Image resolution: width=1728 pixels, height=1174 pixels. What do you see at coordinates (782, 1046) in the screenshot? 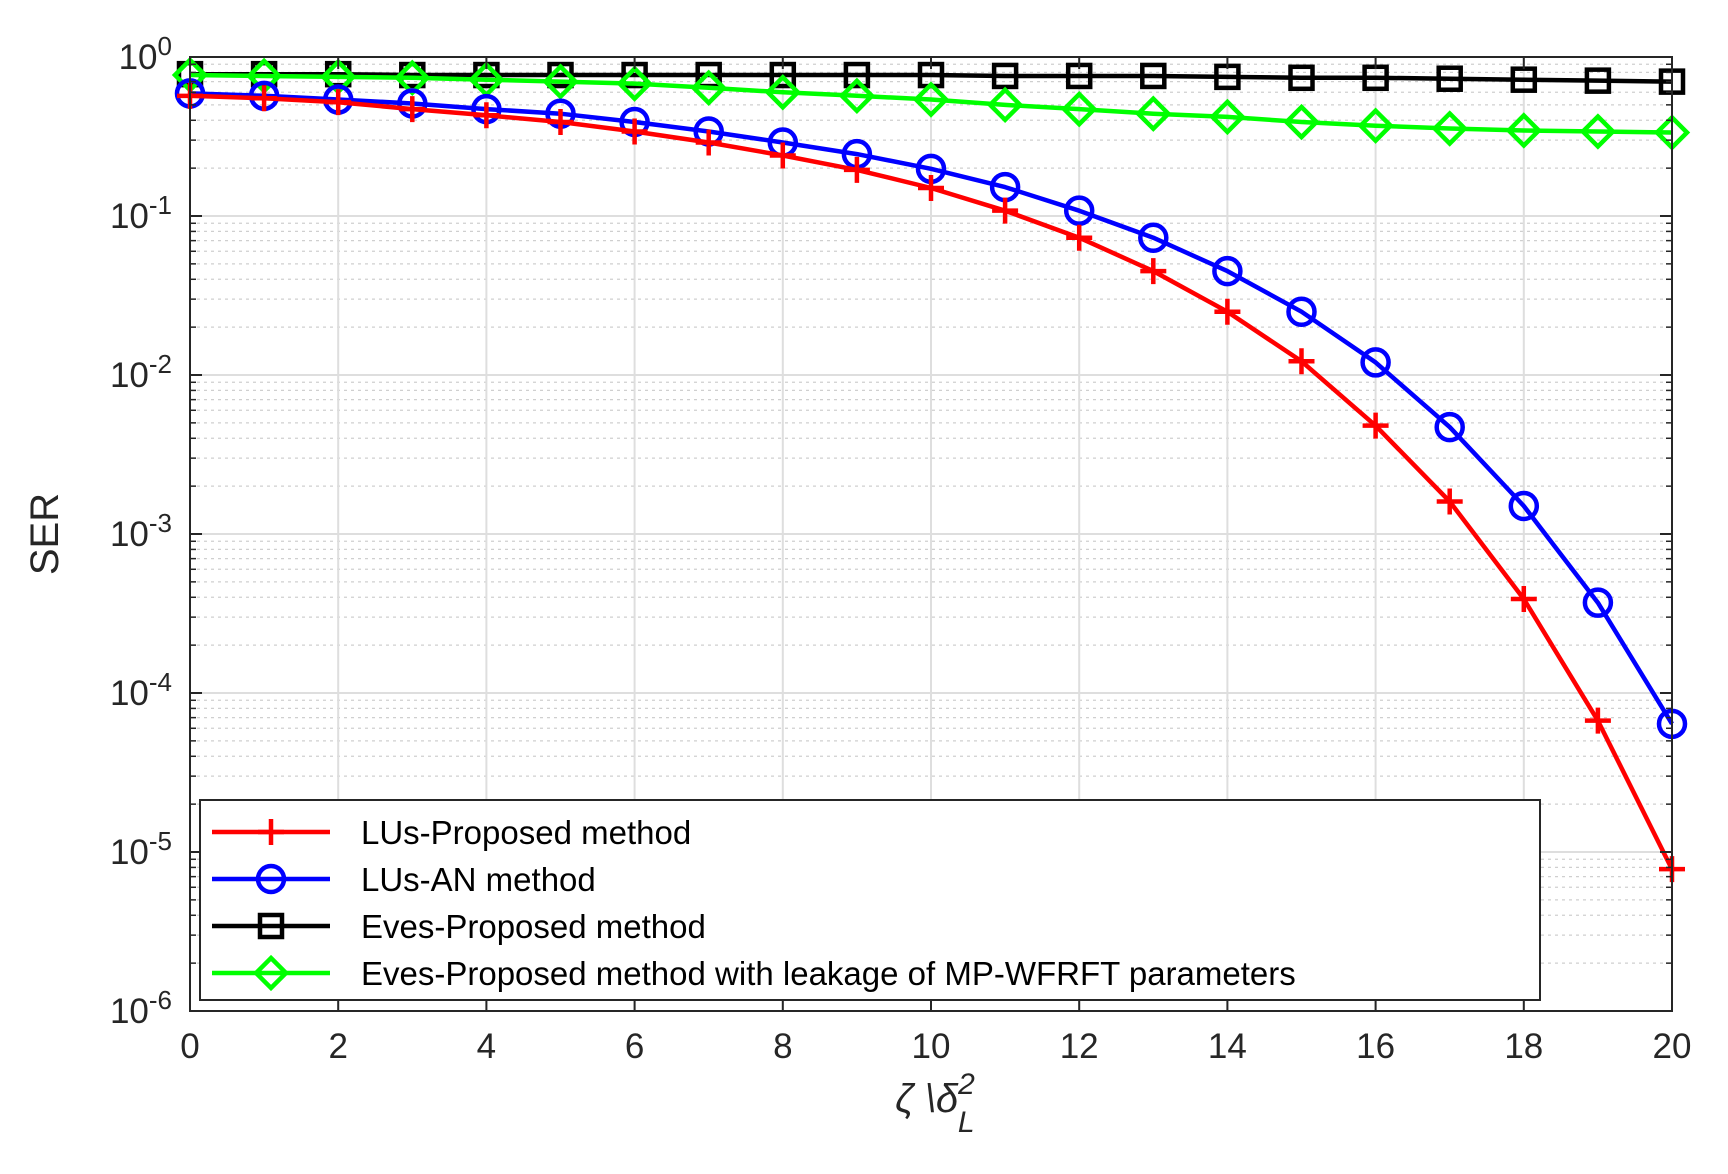
I see `x-tick-label: 8` at bounding box center [782, 1046].